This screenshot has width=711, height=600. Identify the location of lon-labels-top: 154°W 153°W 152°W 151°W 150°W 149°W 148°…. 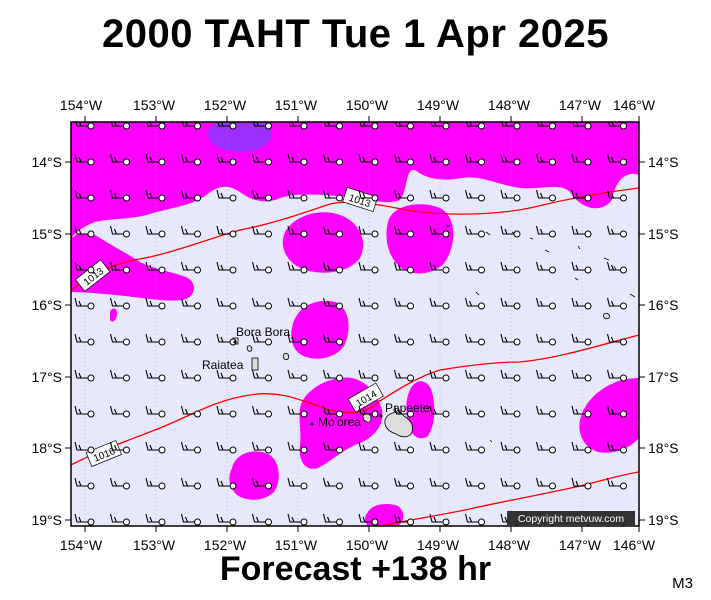
(358, 105).